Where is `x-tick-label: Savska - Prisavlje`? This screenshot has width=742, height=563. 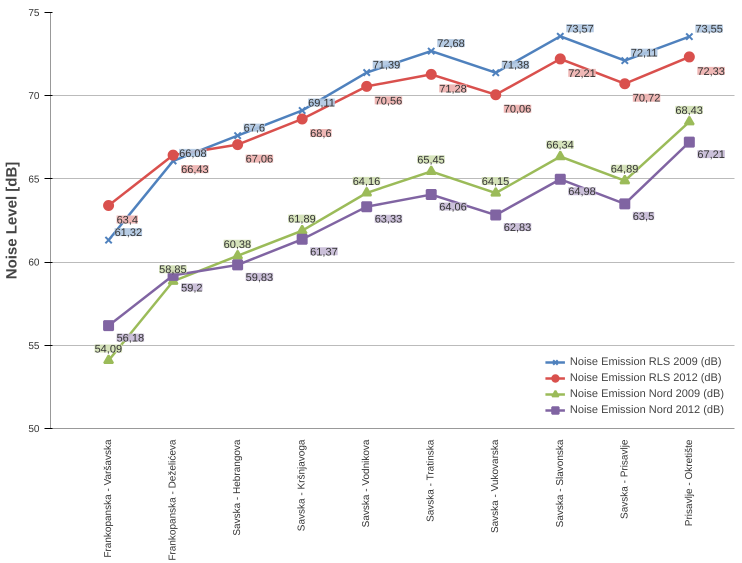 x-tick-label: Savska - Prisavlje is located at coordinates (624, 479).